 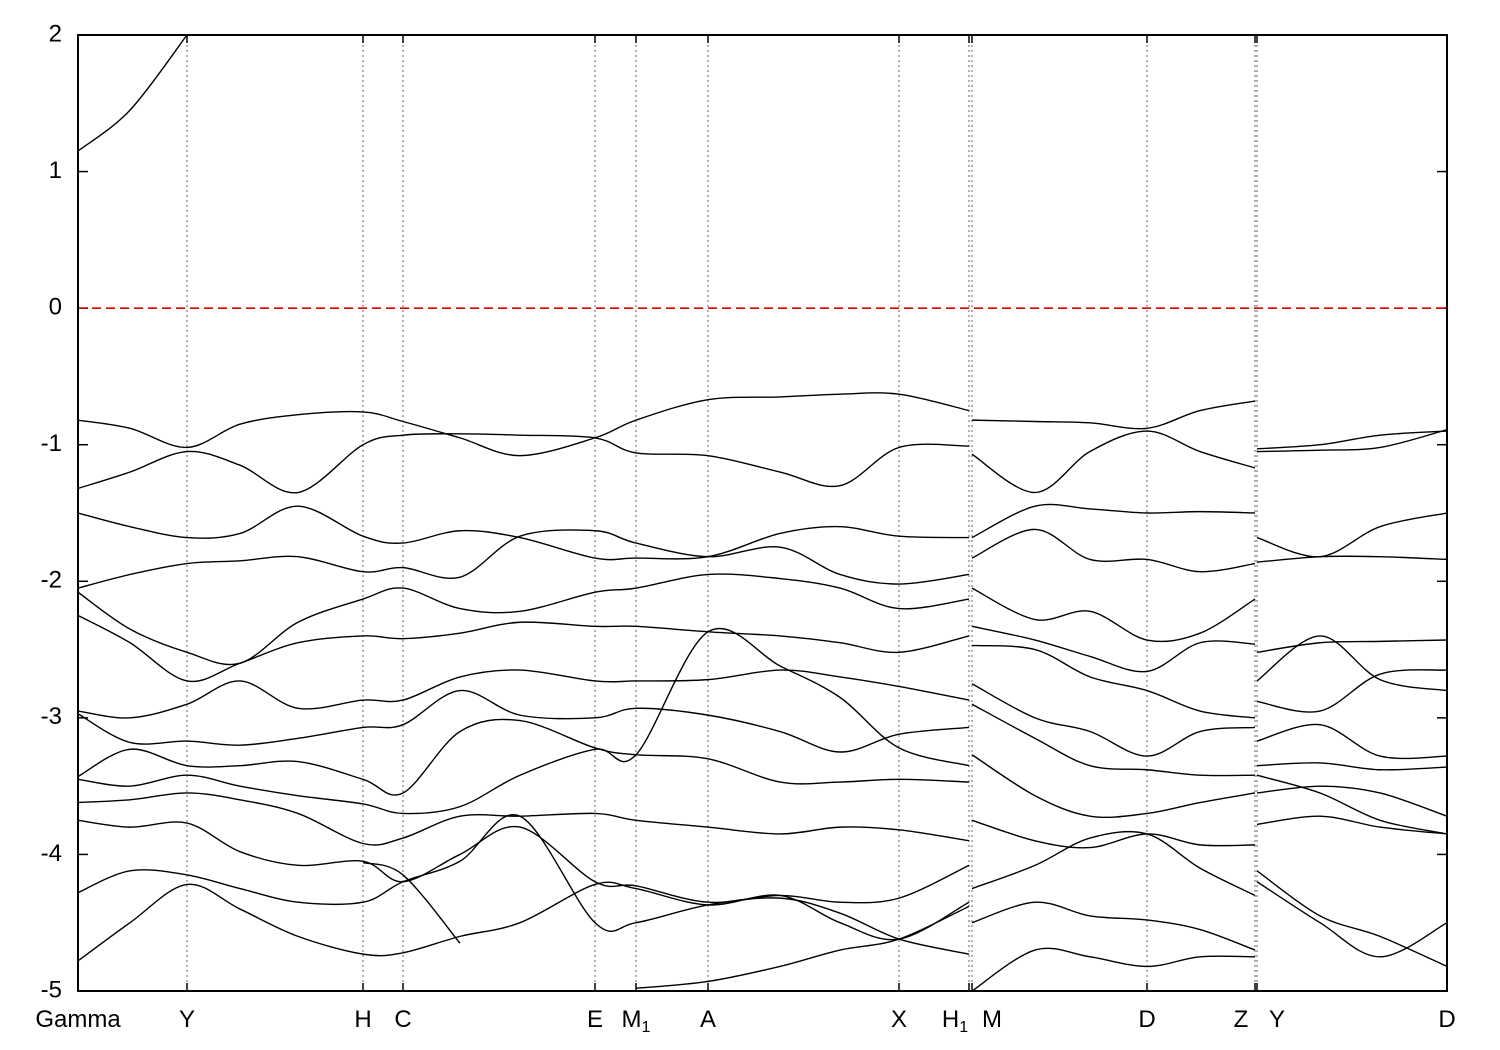 What do you see at coordinates (51, 853) in the screenshot?
I see `y-tick-label: -4` at bounding box center [51, 853].